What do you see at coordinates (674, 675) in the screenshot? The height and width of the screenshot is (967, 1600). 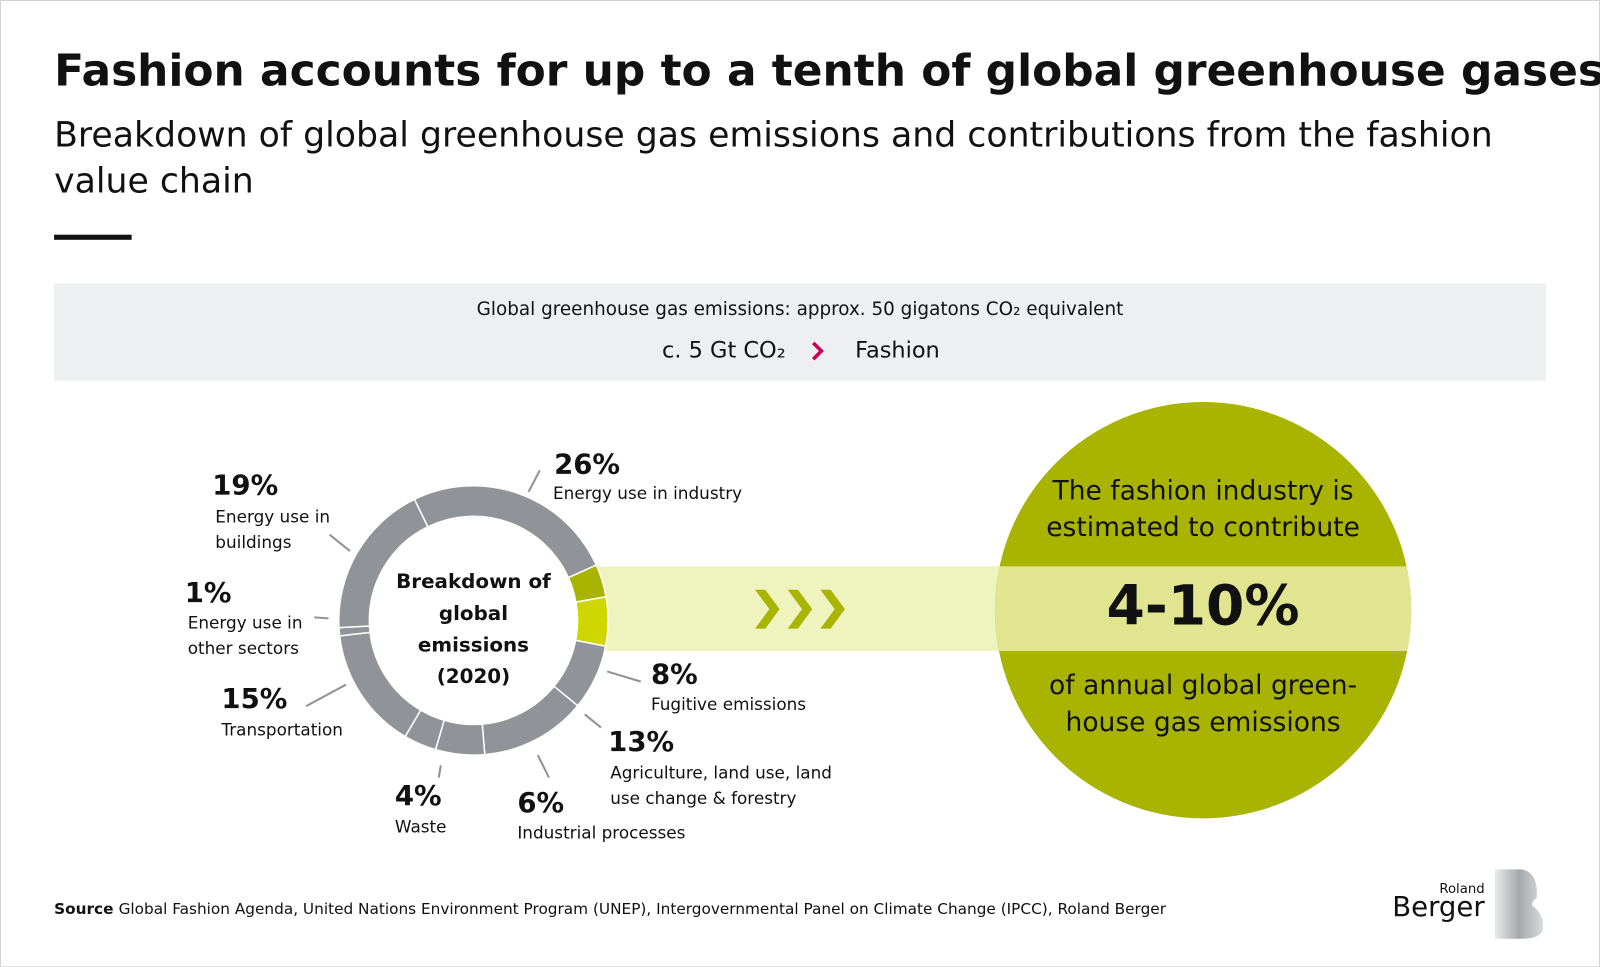 I see `value-label: 8%` at bounding box center [674, 675].